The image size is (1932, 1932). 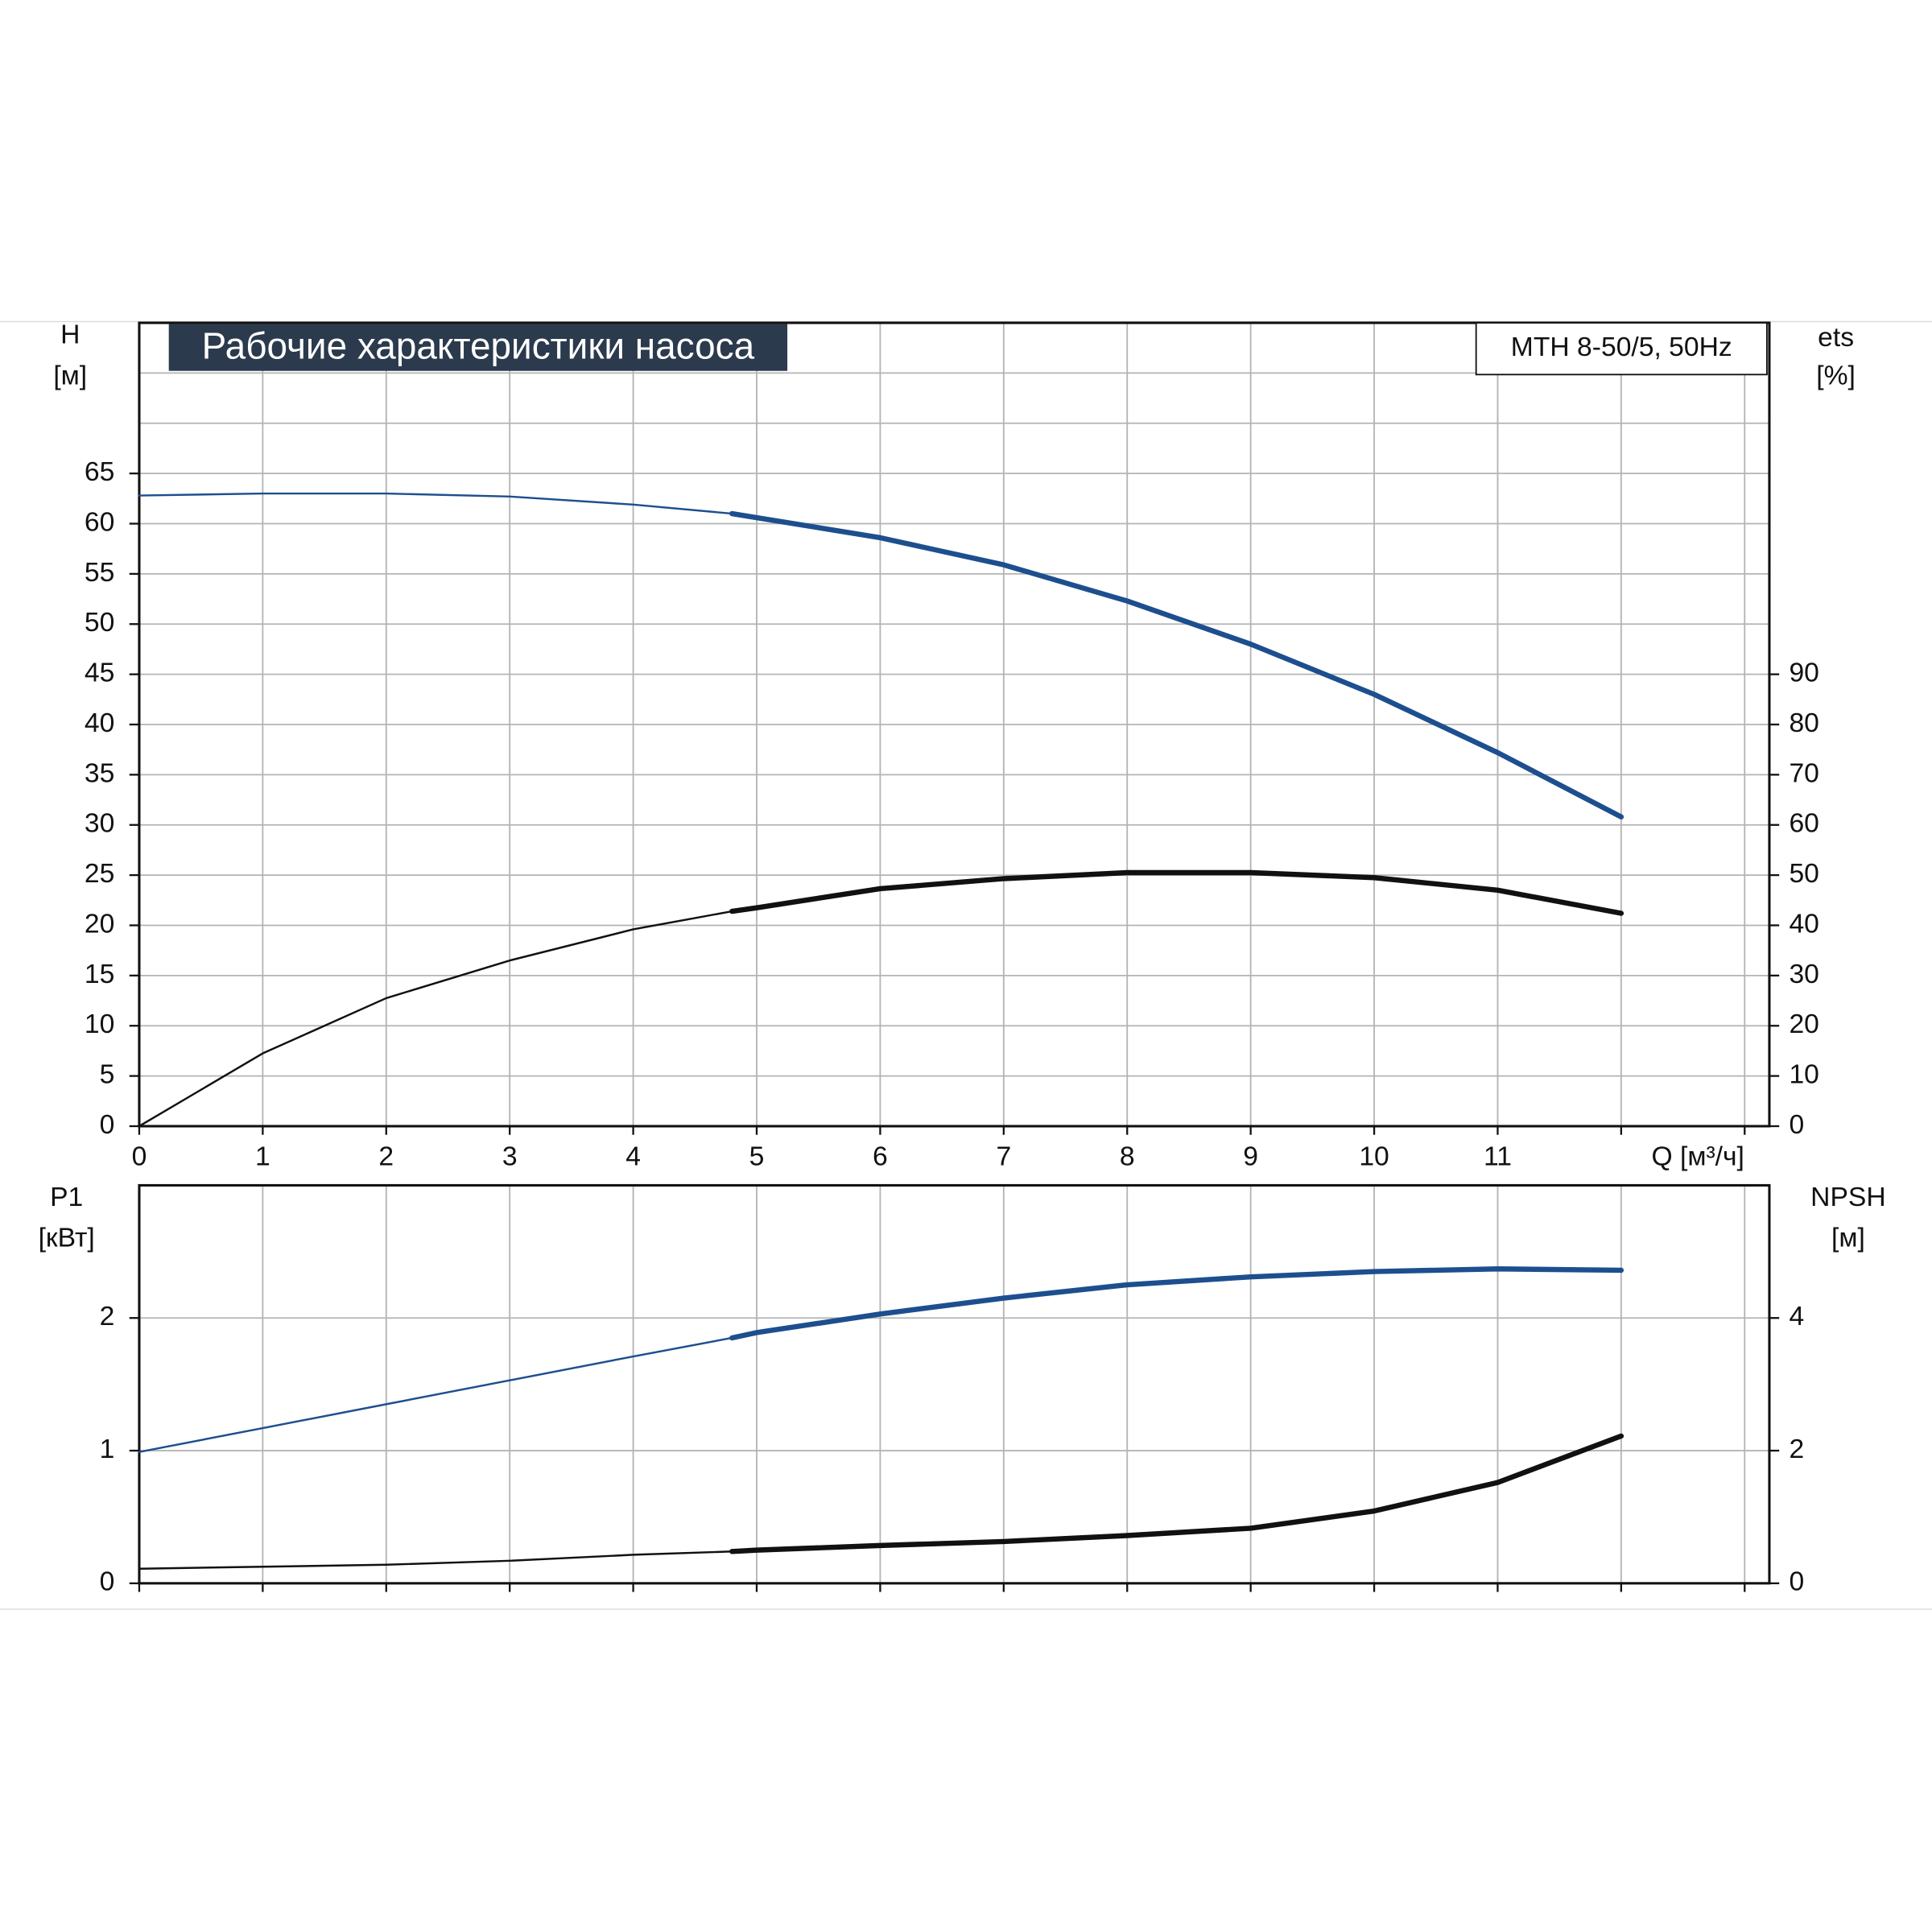 I want to click on y2-tick-label: 30, so click(x=1803, y=974).